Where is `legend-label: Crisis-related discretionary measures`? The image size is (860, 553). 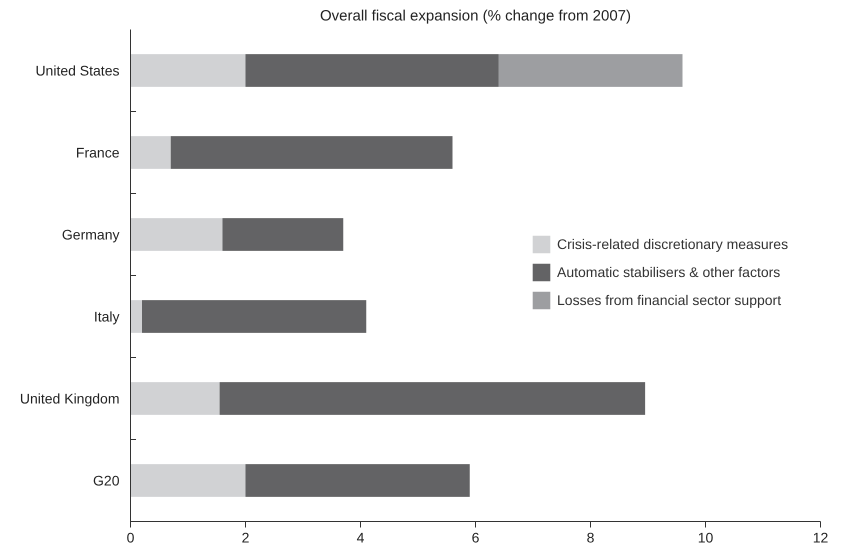
legend-label: Crisis-related discretionary measures is located at coordinates (672, 244).